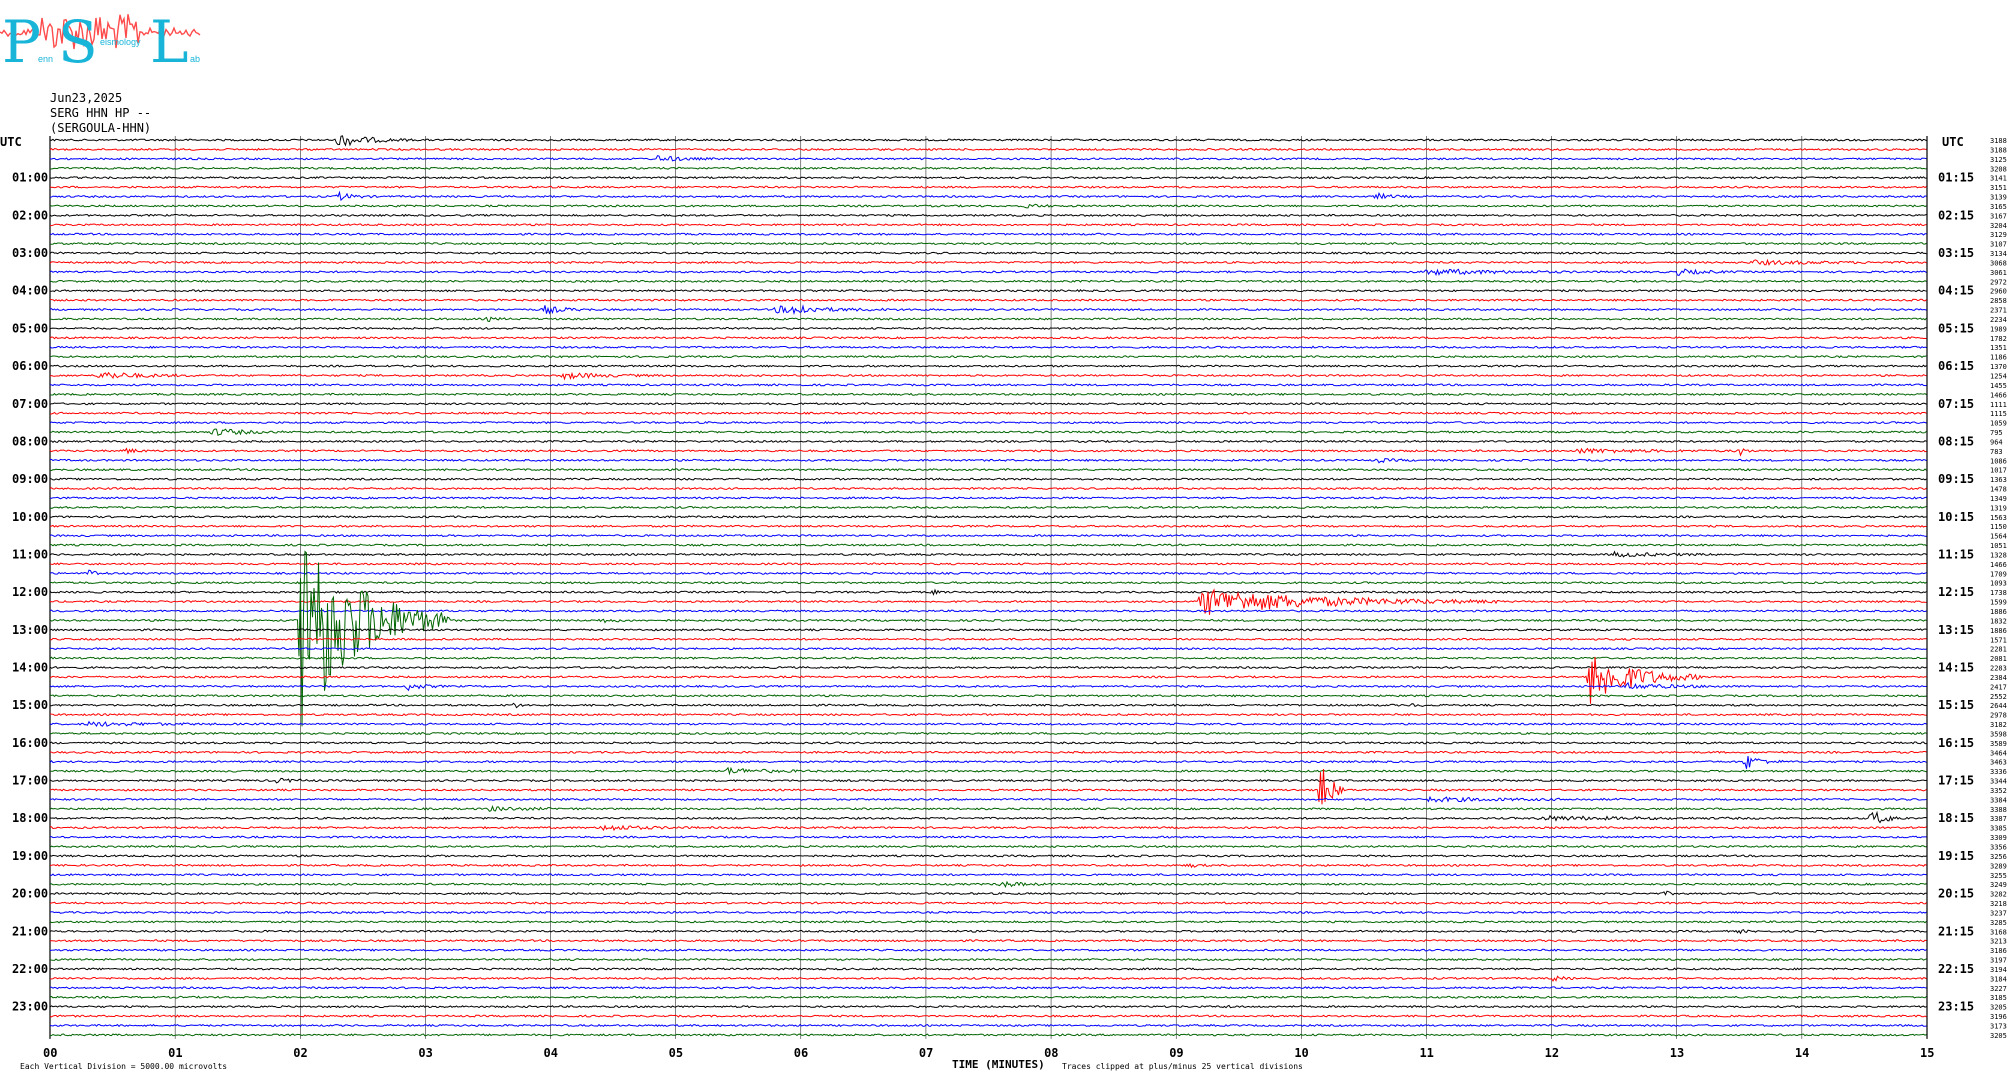  I want to click on rms-value: 2978, so click(1998, 716).